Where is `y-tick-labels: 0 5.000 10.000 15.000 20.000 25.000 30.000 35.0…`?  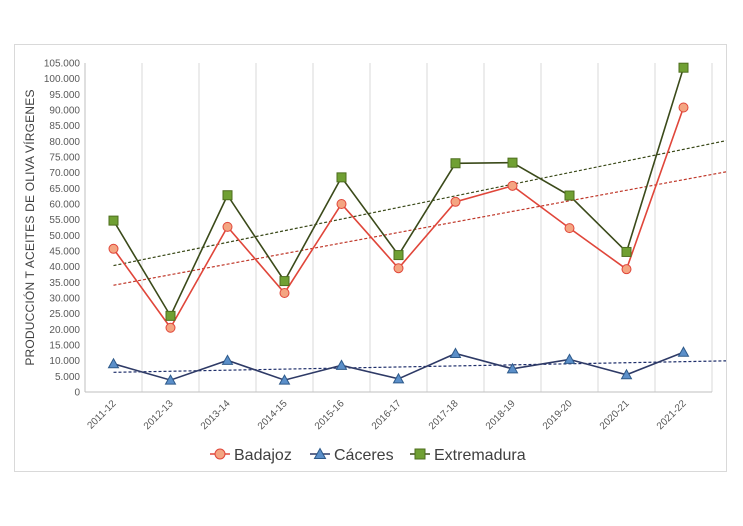
y-tick-labels: 0 5.000 10.000 15.000 20.000 25.000 30.000 35.0… is located at coordinates (62, 229).